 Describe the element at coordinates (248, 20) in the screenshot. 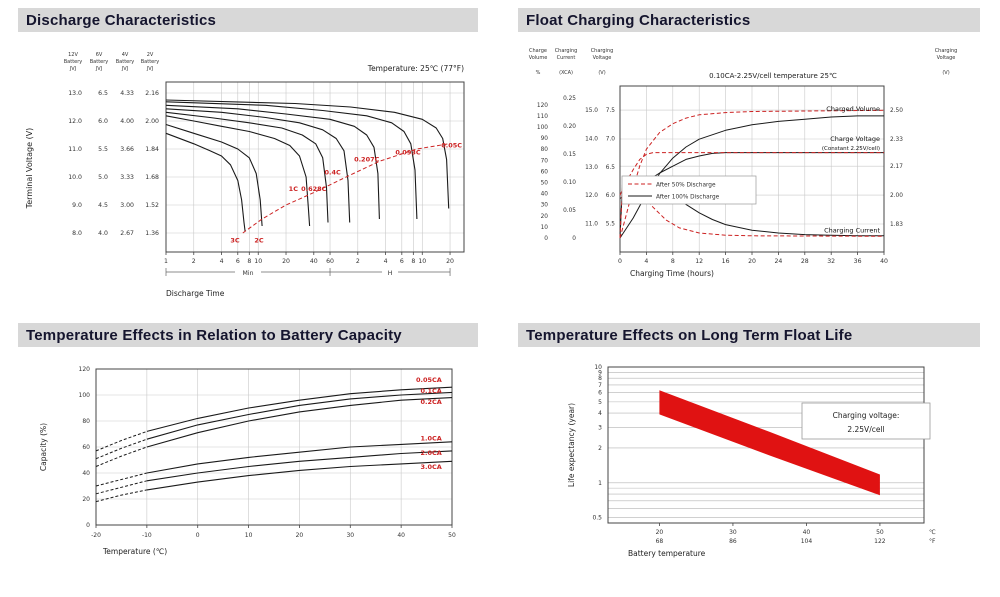

I see `discharge-title-bar: Discharge Characteristics` at that location.